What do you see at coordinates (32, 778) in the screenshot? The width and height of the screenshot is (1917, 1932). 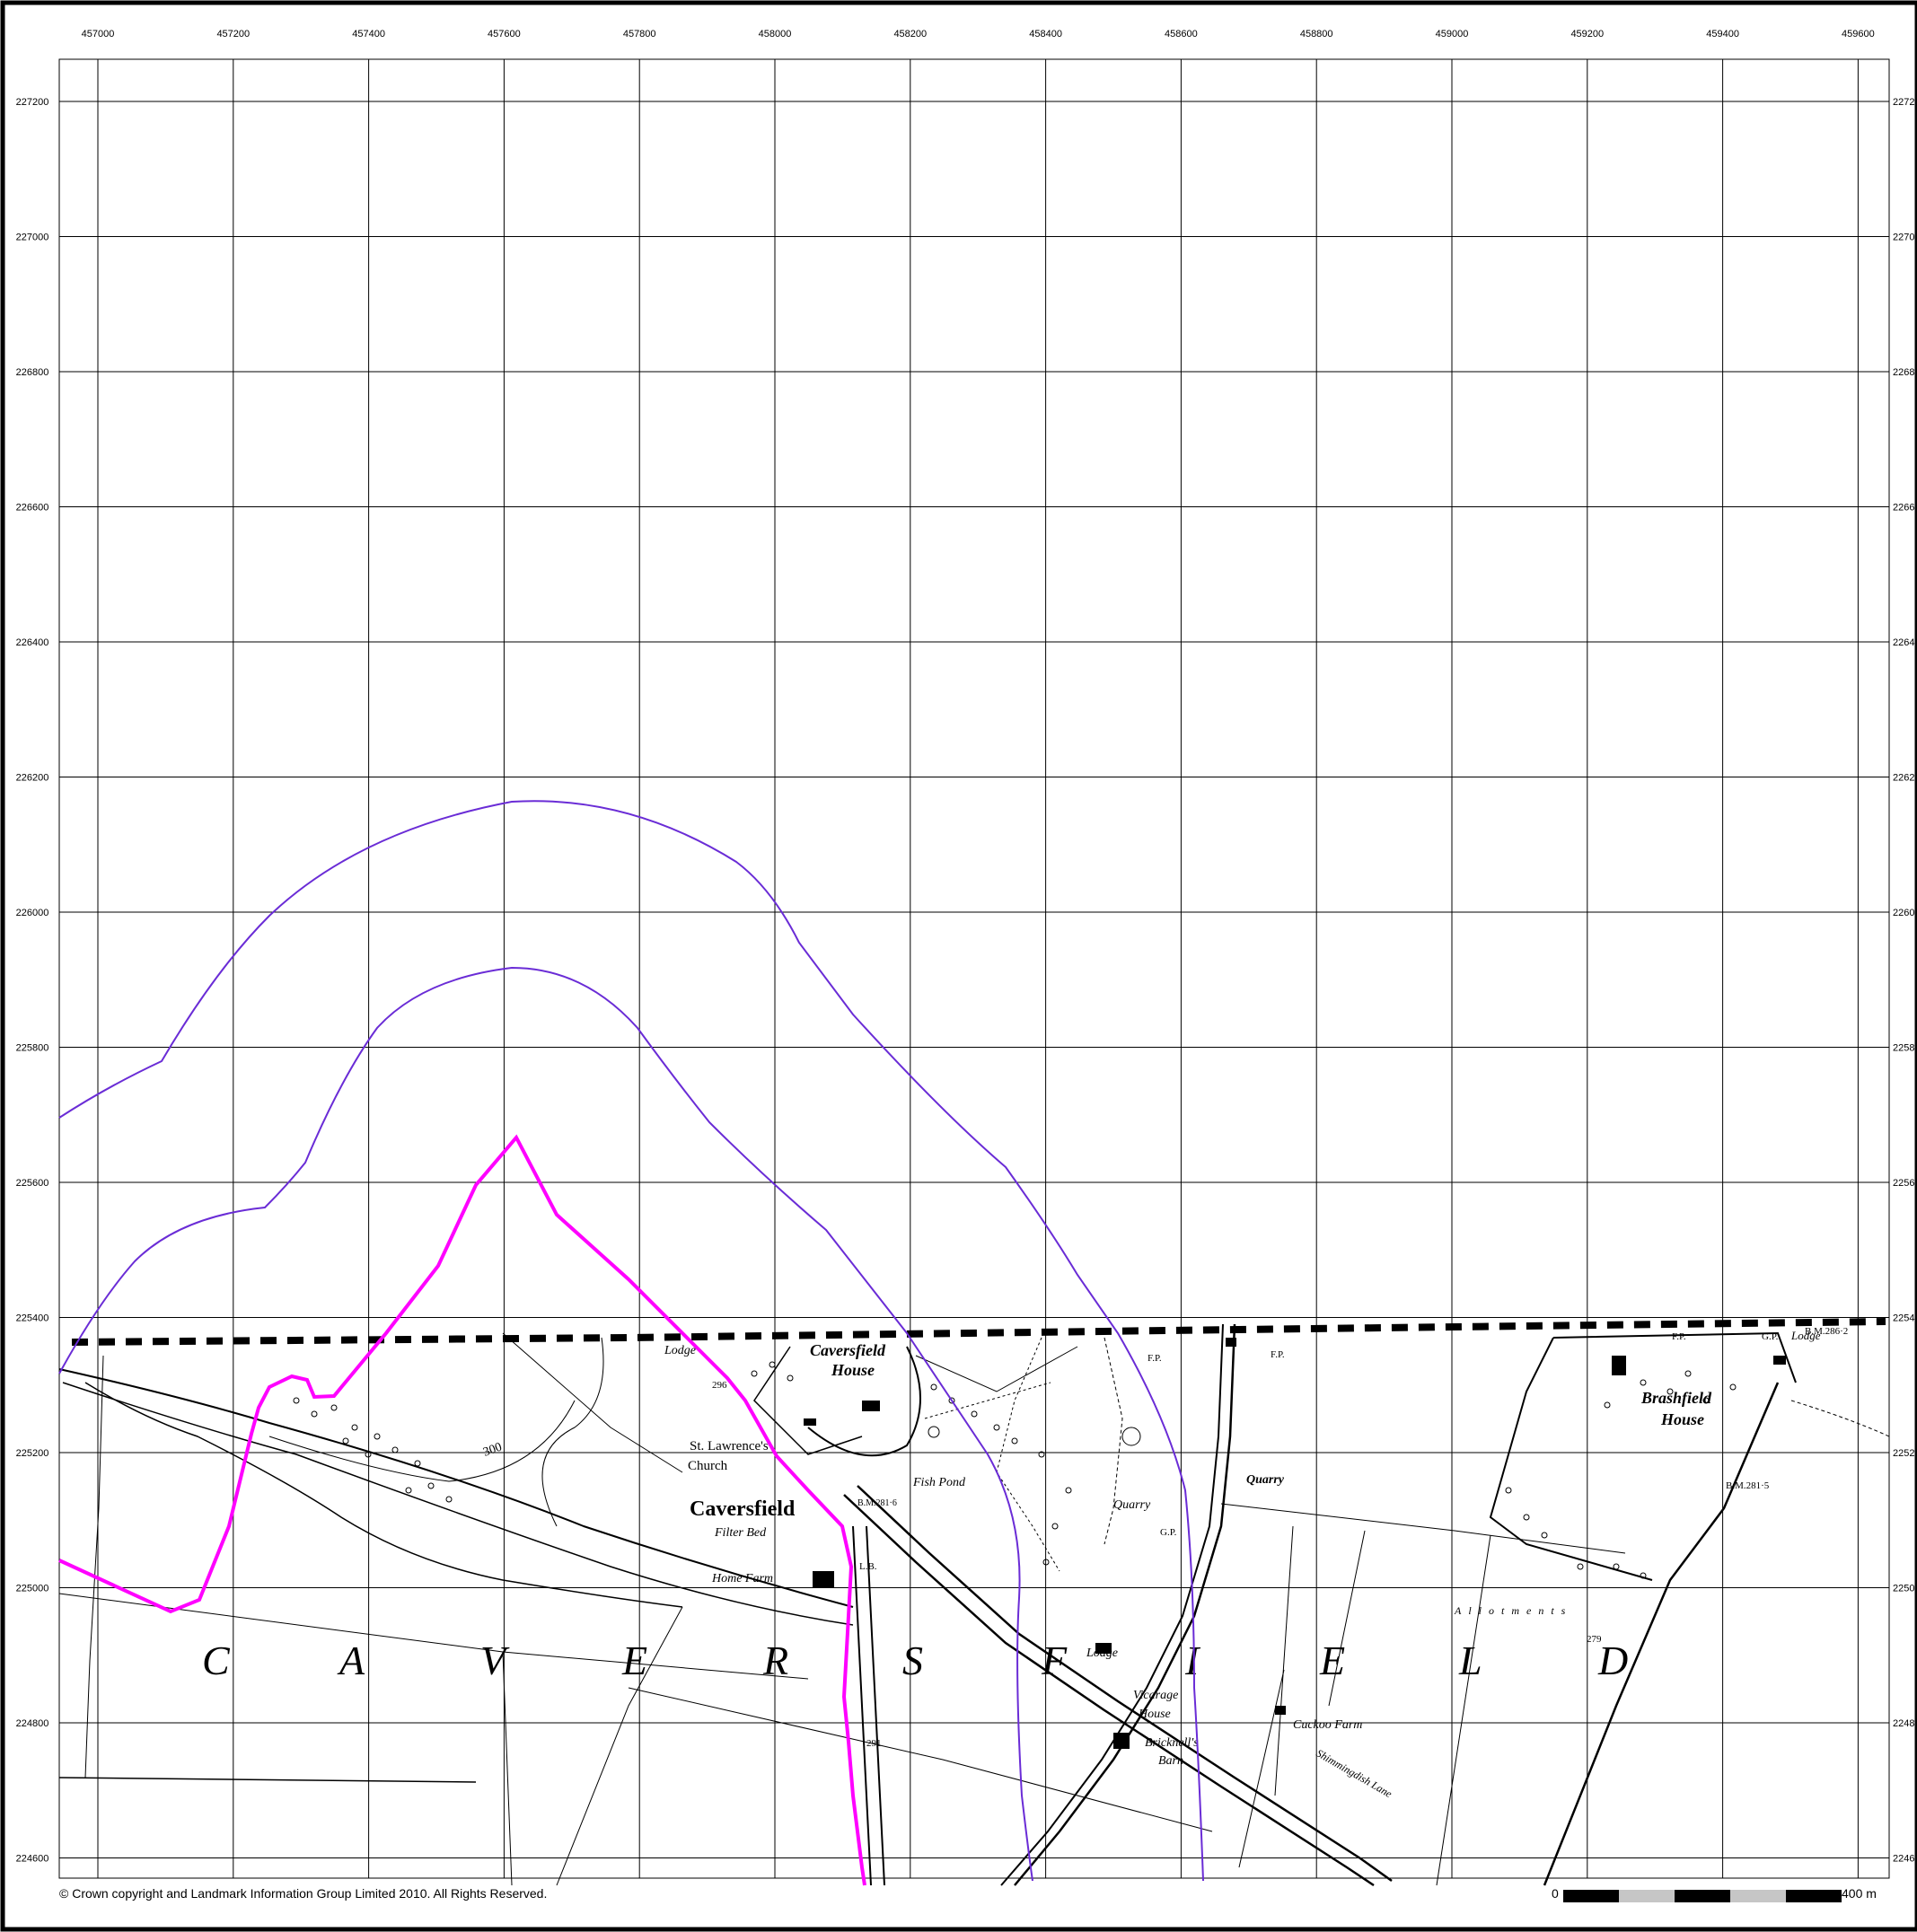 I see `northing-tick-label: 226200` at bounding box center [32, 778].